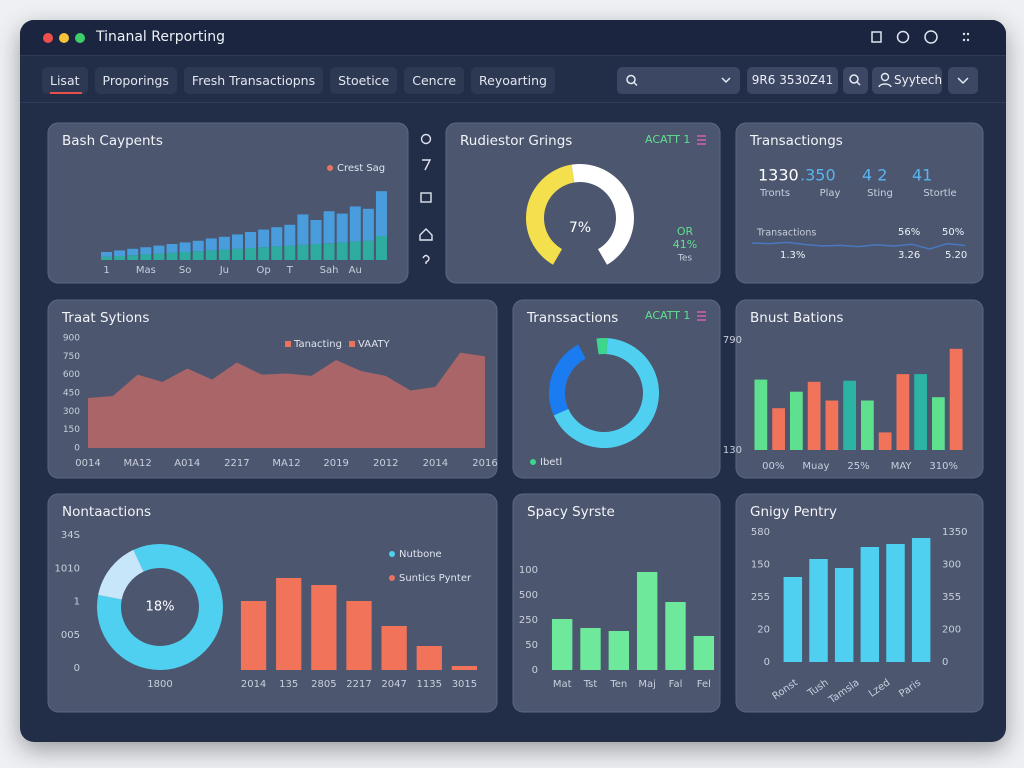 This screenshot has width=1024, height=768. Describe the element at coordinates (355, 270) in the screenshot. I see `x-tick-label: Au` at that location.